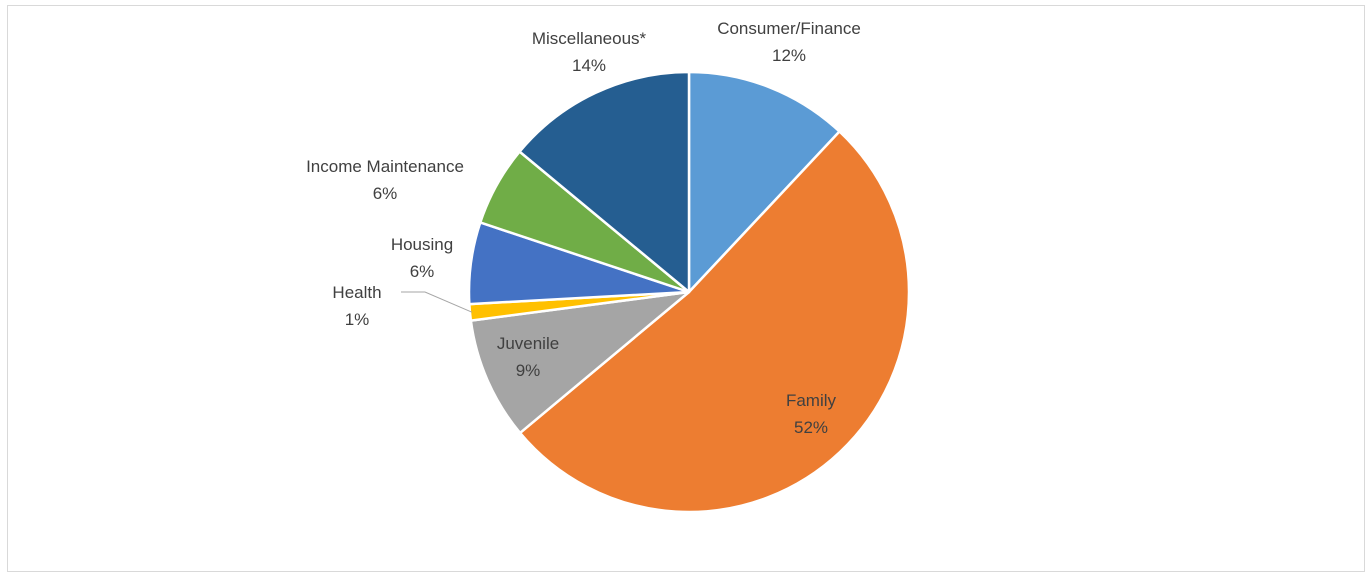  I want to click on data-label-percent-health: 1%, so click(357, 319).